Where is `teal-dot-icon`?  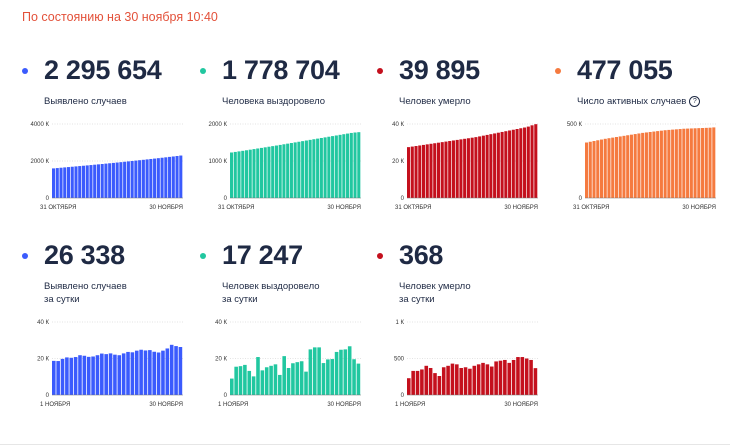
teal-dot-icon is located at coordinates (203, 71).